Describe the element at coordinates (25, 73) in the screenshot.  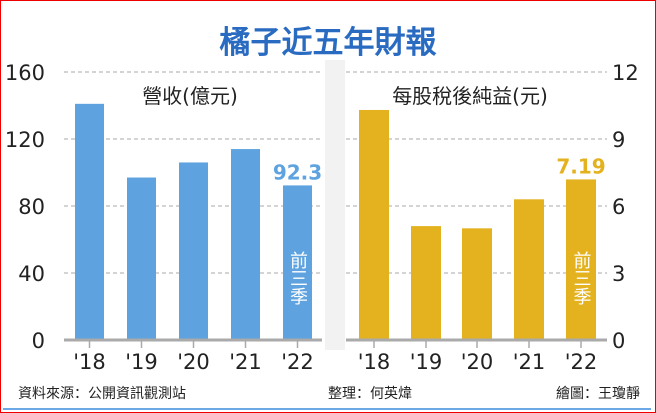
I see `y-tick-label: 160` at that location.